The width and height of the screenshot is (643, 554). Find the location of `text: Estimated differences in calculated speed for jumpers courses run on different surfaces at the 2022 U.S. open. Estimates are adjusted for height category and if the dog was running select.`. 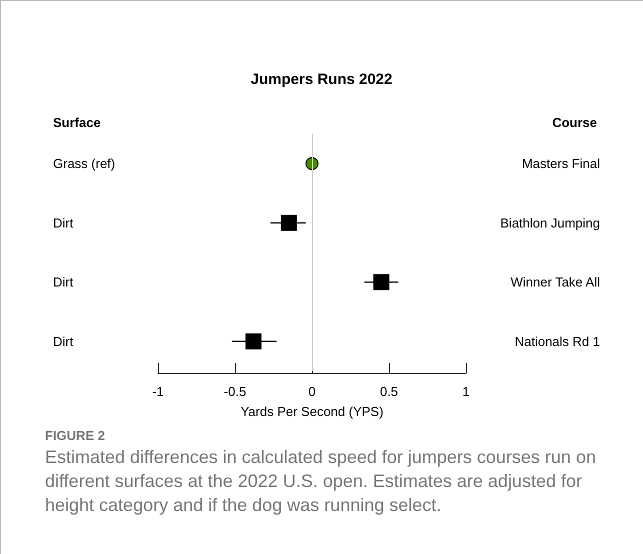

text: Estimated differences in calculated speed for jumpers courses run on different surfaces at the 2022 U.S. open. Estimates are adjusted for height category and if the dog was running select. is located at coordinates (321, 481).